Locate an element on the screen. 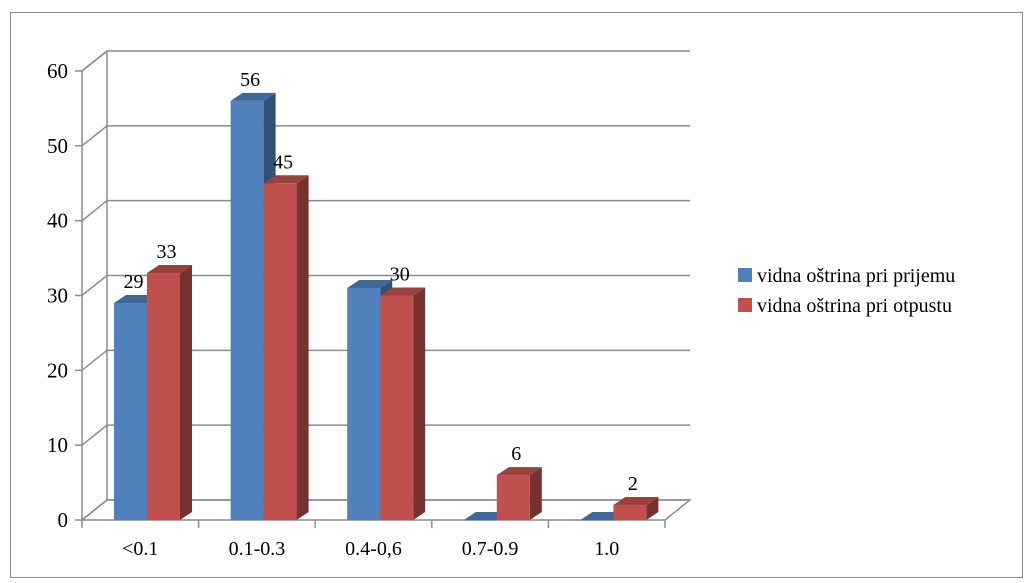 This screenshot has width=1036, height=583. data-label: 33 is located at coordinates (167, 252).